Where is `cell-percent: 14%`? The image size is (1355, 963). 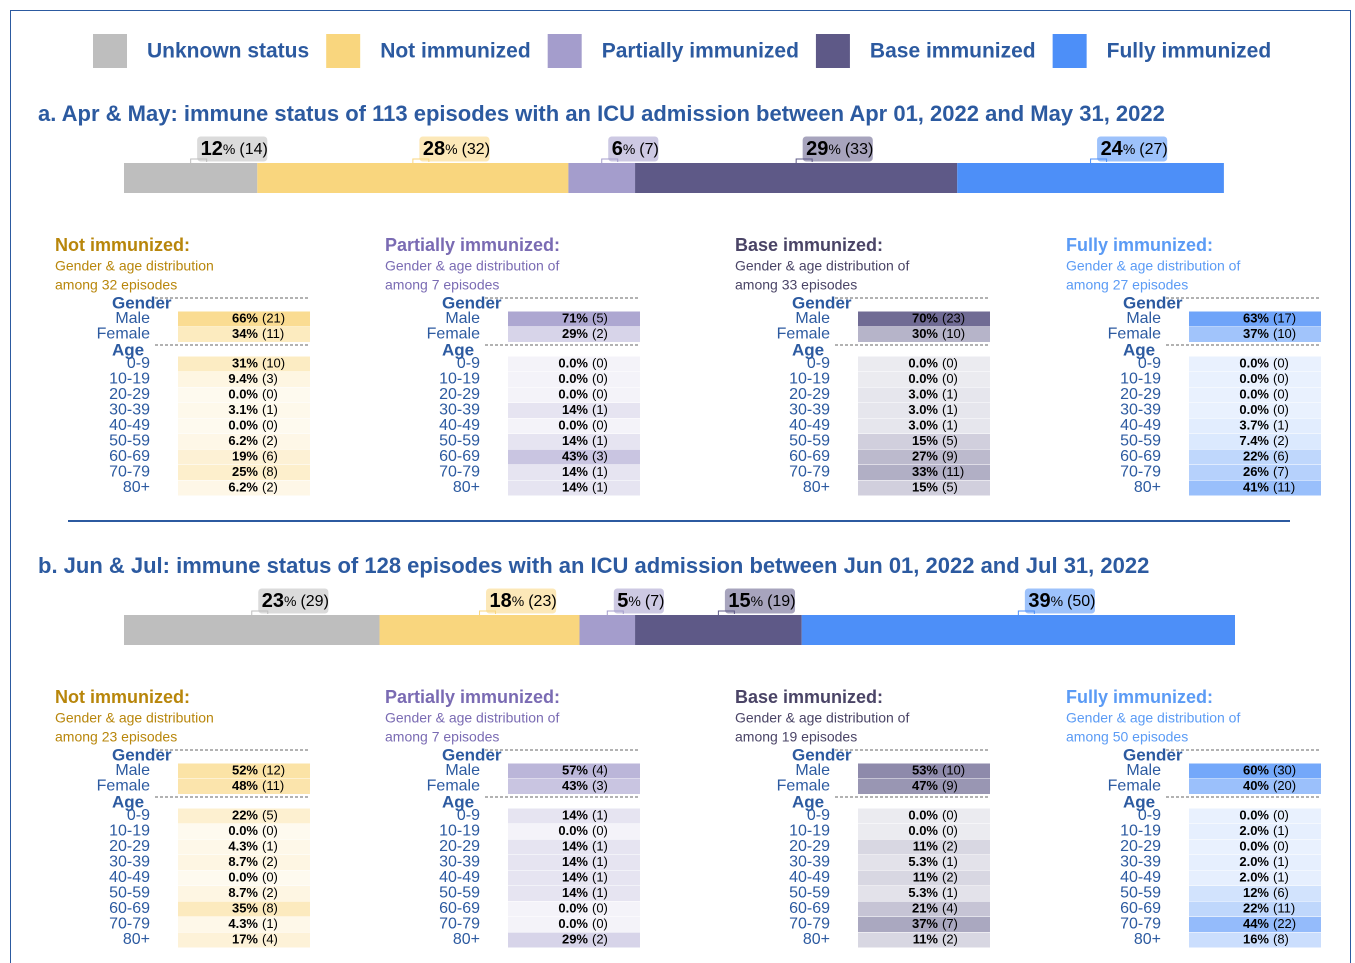
cell-percent: 14% is located at coordinates (575, 486).